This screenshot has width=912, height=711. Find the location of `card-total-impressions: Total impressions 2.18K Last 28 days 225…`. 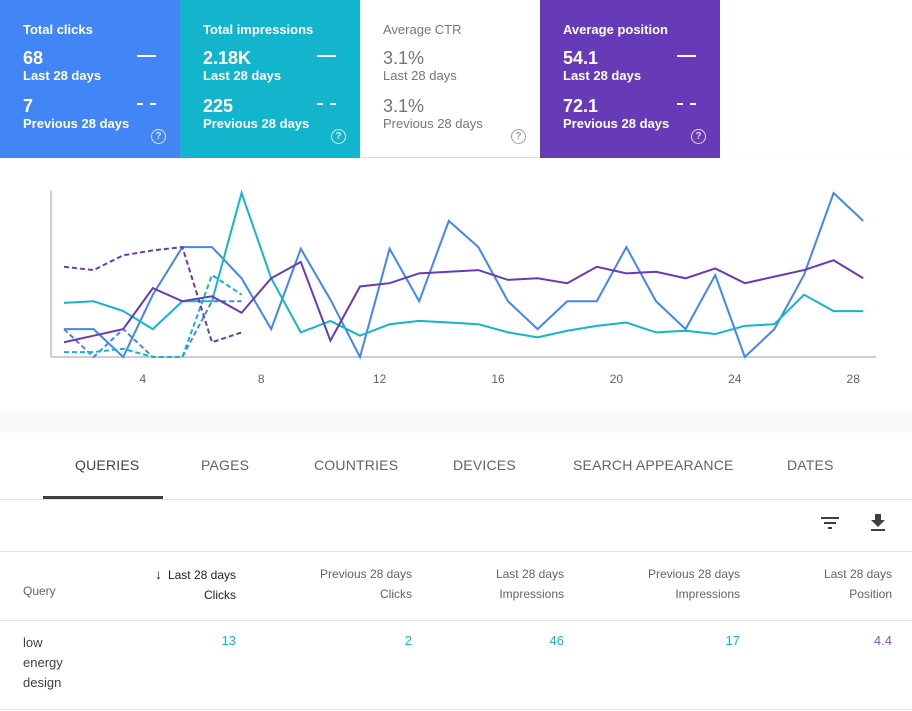

card-total-impressions: Total impressions 2.18K Last 28 days 225… is located at coordinates (270, 79).